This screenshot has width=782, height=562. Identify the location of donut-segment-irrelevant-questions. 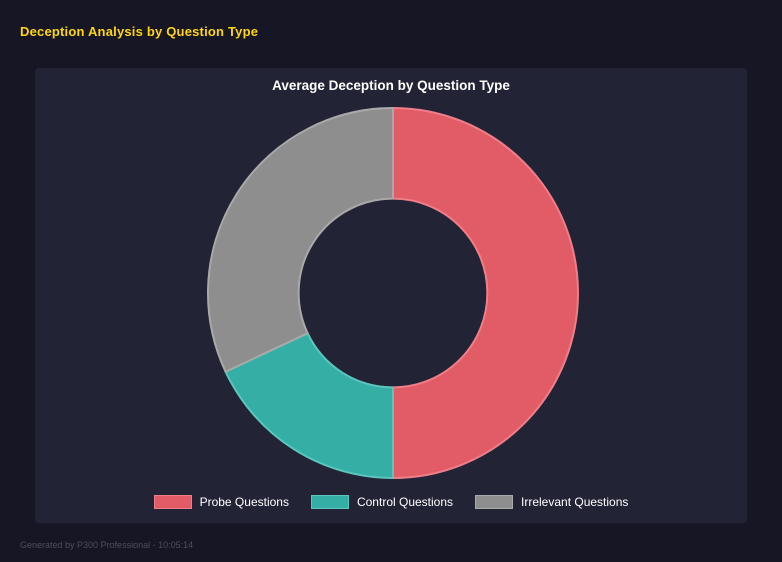
(300, 240).